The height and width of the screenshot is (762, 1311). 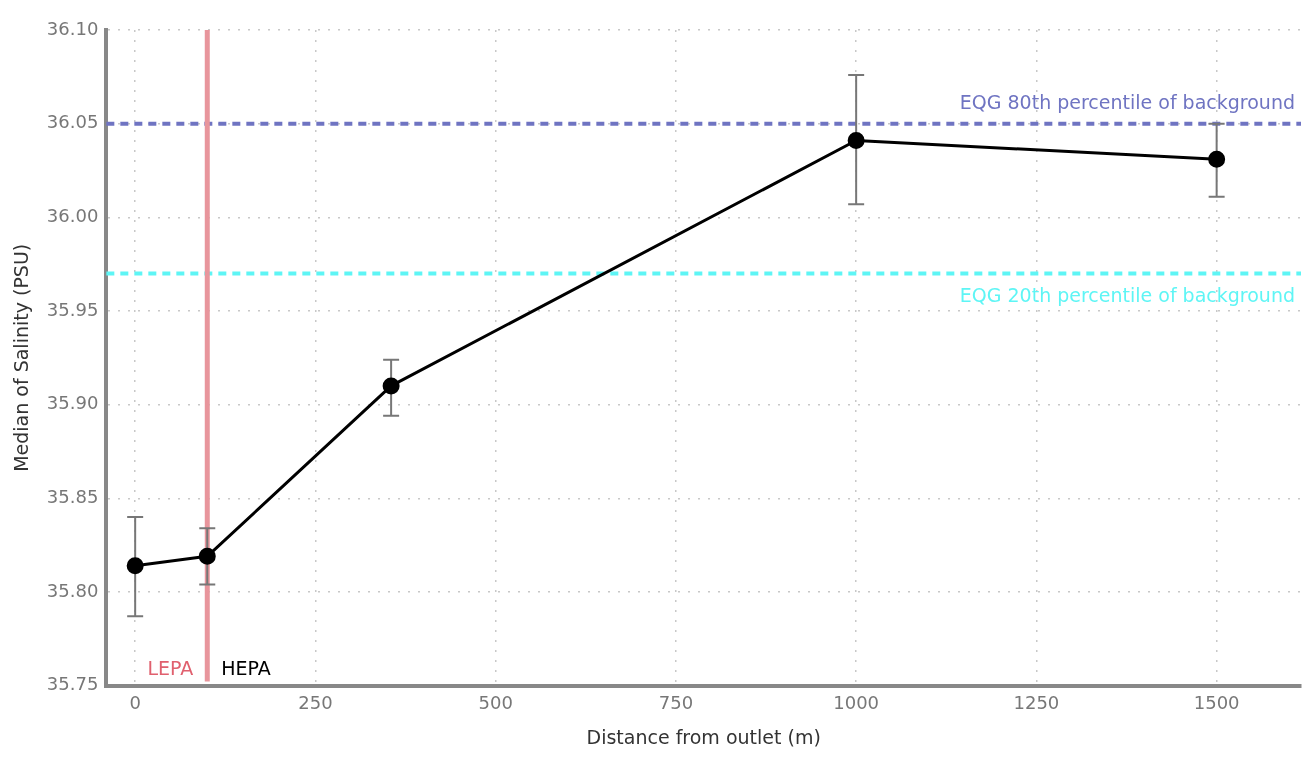 I want to click on y-tick-label: 35.90, so click(x=72, y=403).